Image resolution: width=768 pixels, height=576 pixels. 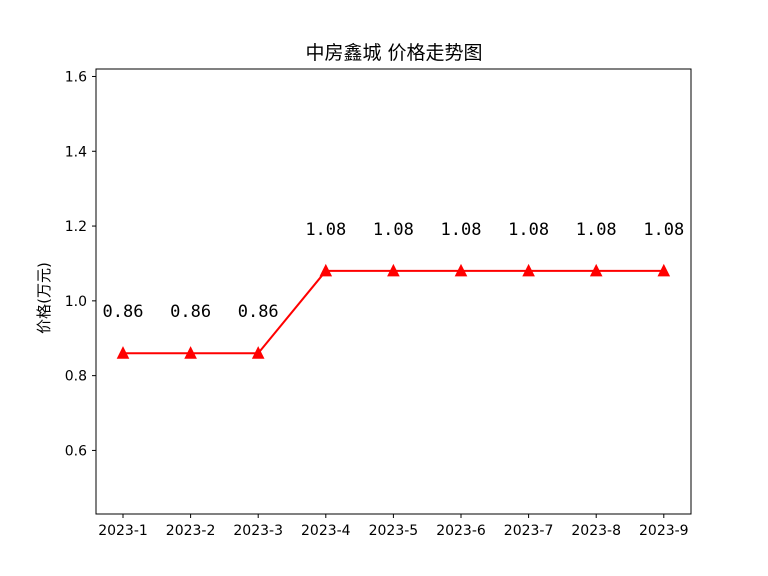 What do you see at coordinates (529, 531) in the screenshot?
I see `x-tick-label: 2023-7` at bounding box center [529, 531].